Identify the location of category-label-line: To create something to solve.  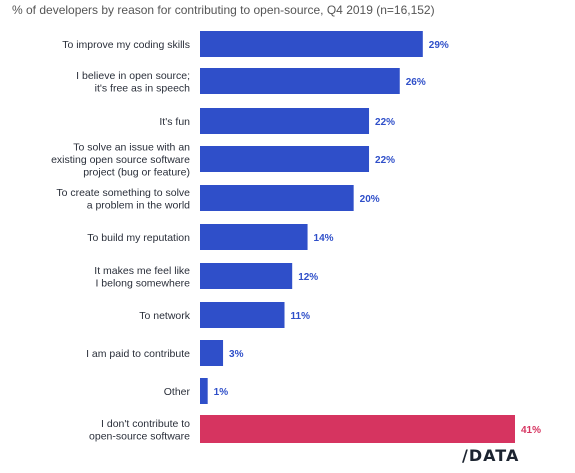
(123, 193).